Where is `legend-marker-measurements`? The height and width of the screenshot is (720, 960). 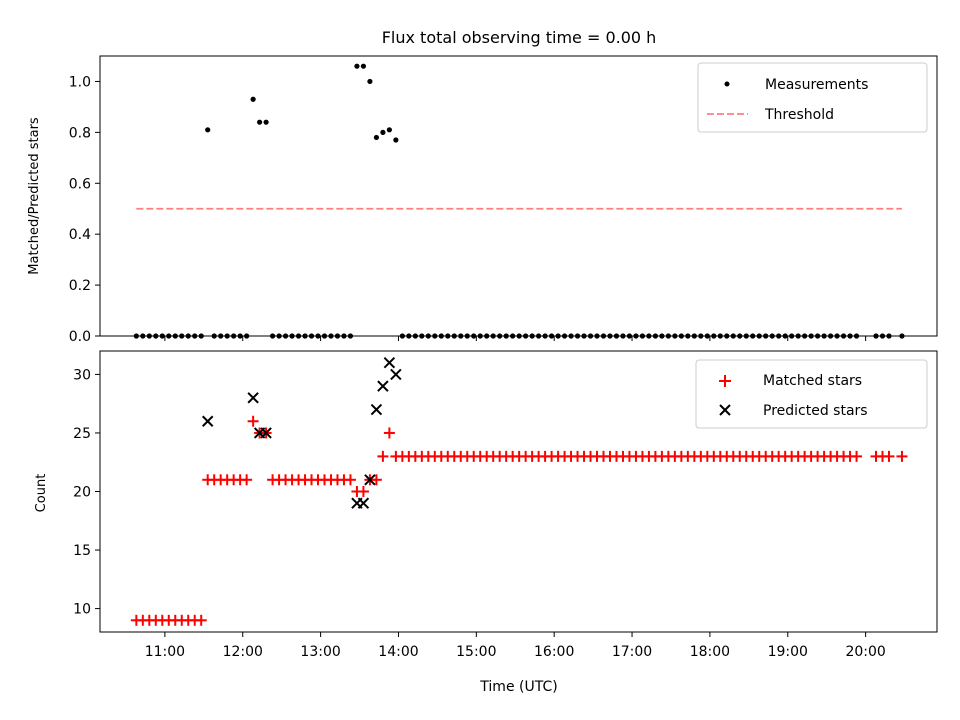
legend-marker-measurements is located at coordinates (727, 84).